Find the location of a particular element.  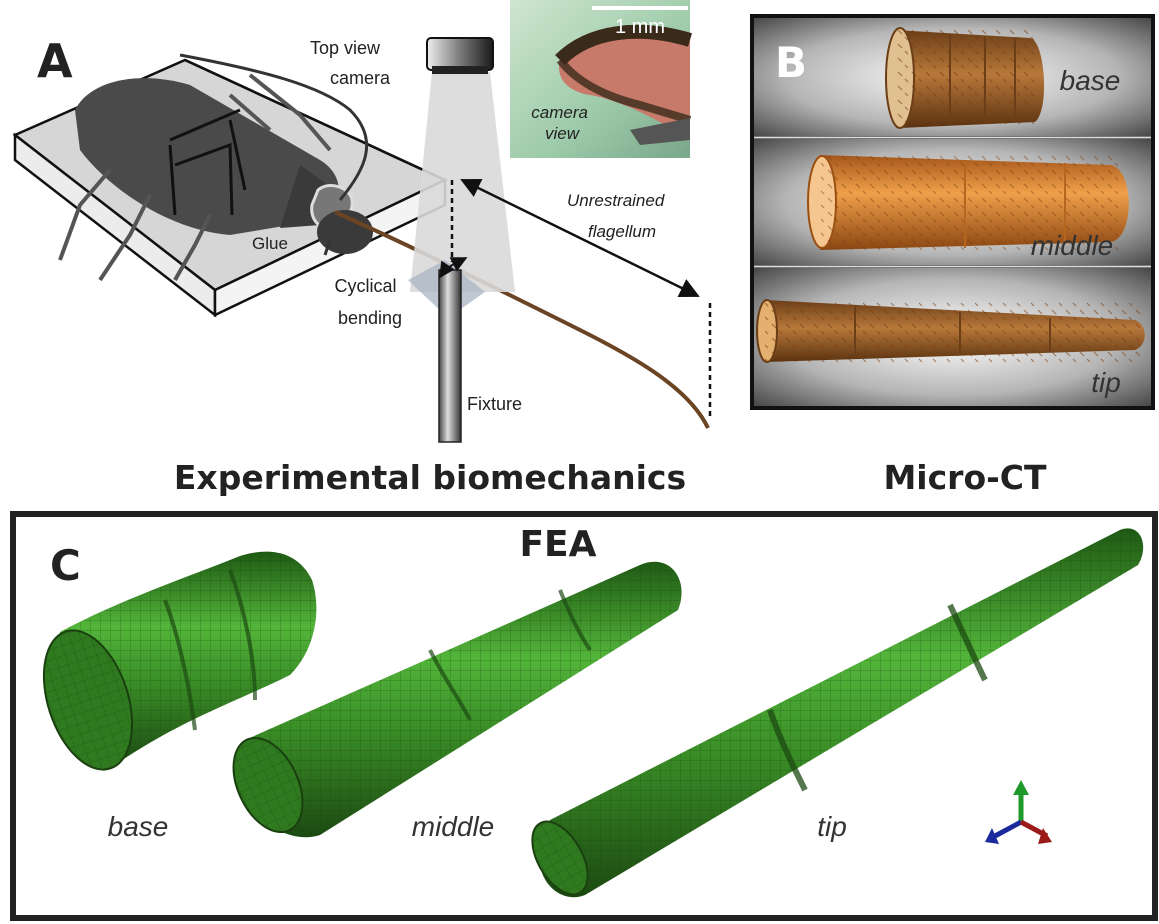

glue-label: Glue is located at coordinates (270, 243).